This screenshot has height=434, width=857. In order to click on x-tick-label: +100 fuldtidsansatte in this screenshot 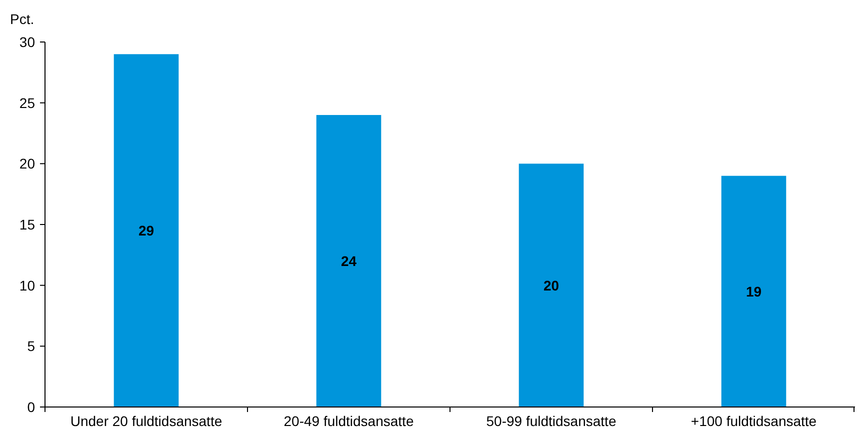, I will do `click(753, 421)`.